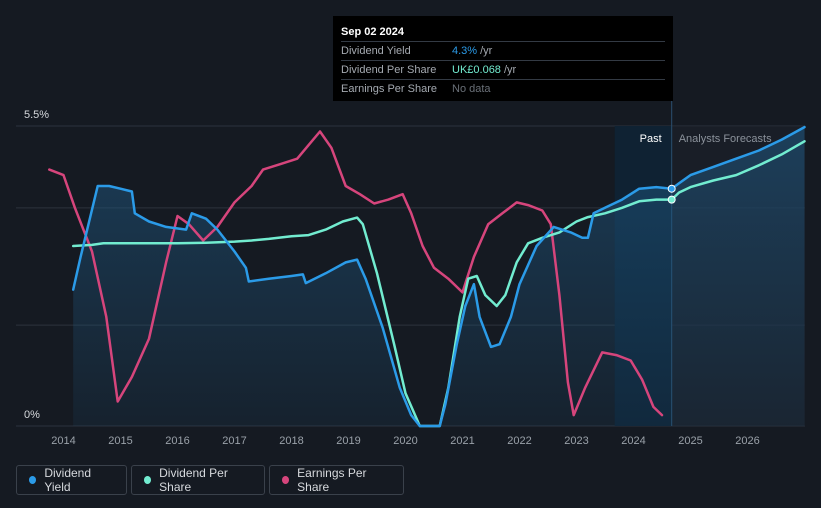 This screenshot has height=508, width=821. What do you see at coordinates (462, 441) in the screenshot?
I see `x-tick-label: 2021` at bounding box center [462, 441].